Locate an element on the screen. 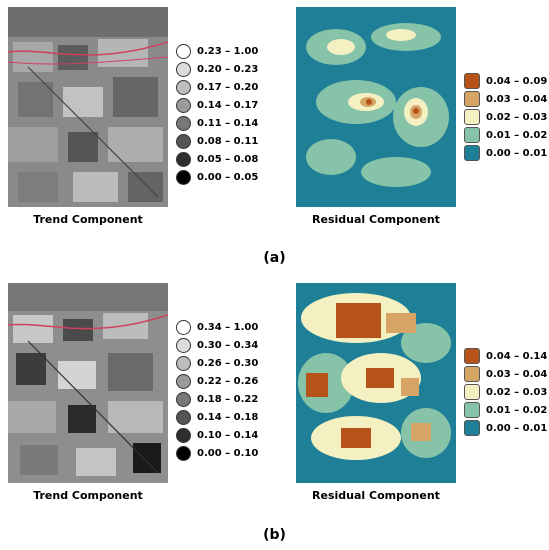 This screenshot has height=550, width=549. residual-caption-a: Residual Component is located at coordinates (376, 219).